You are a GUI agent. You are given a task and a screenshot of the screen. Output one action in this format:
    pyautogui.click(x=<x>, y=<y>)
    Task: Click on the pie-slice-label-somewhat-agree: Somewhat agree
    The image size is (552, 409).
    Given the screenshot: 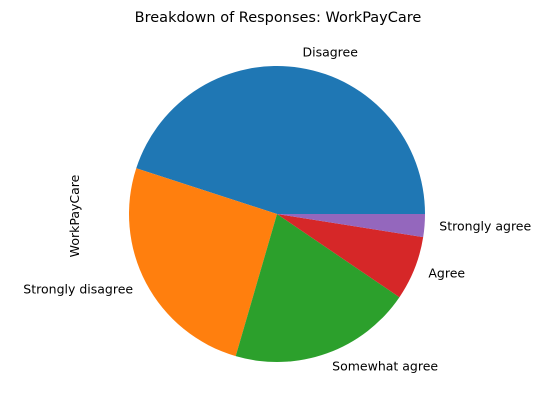 What is the action you would take?
    pyautogui.click(x=385, y=366)
    